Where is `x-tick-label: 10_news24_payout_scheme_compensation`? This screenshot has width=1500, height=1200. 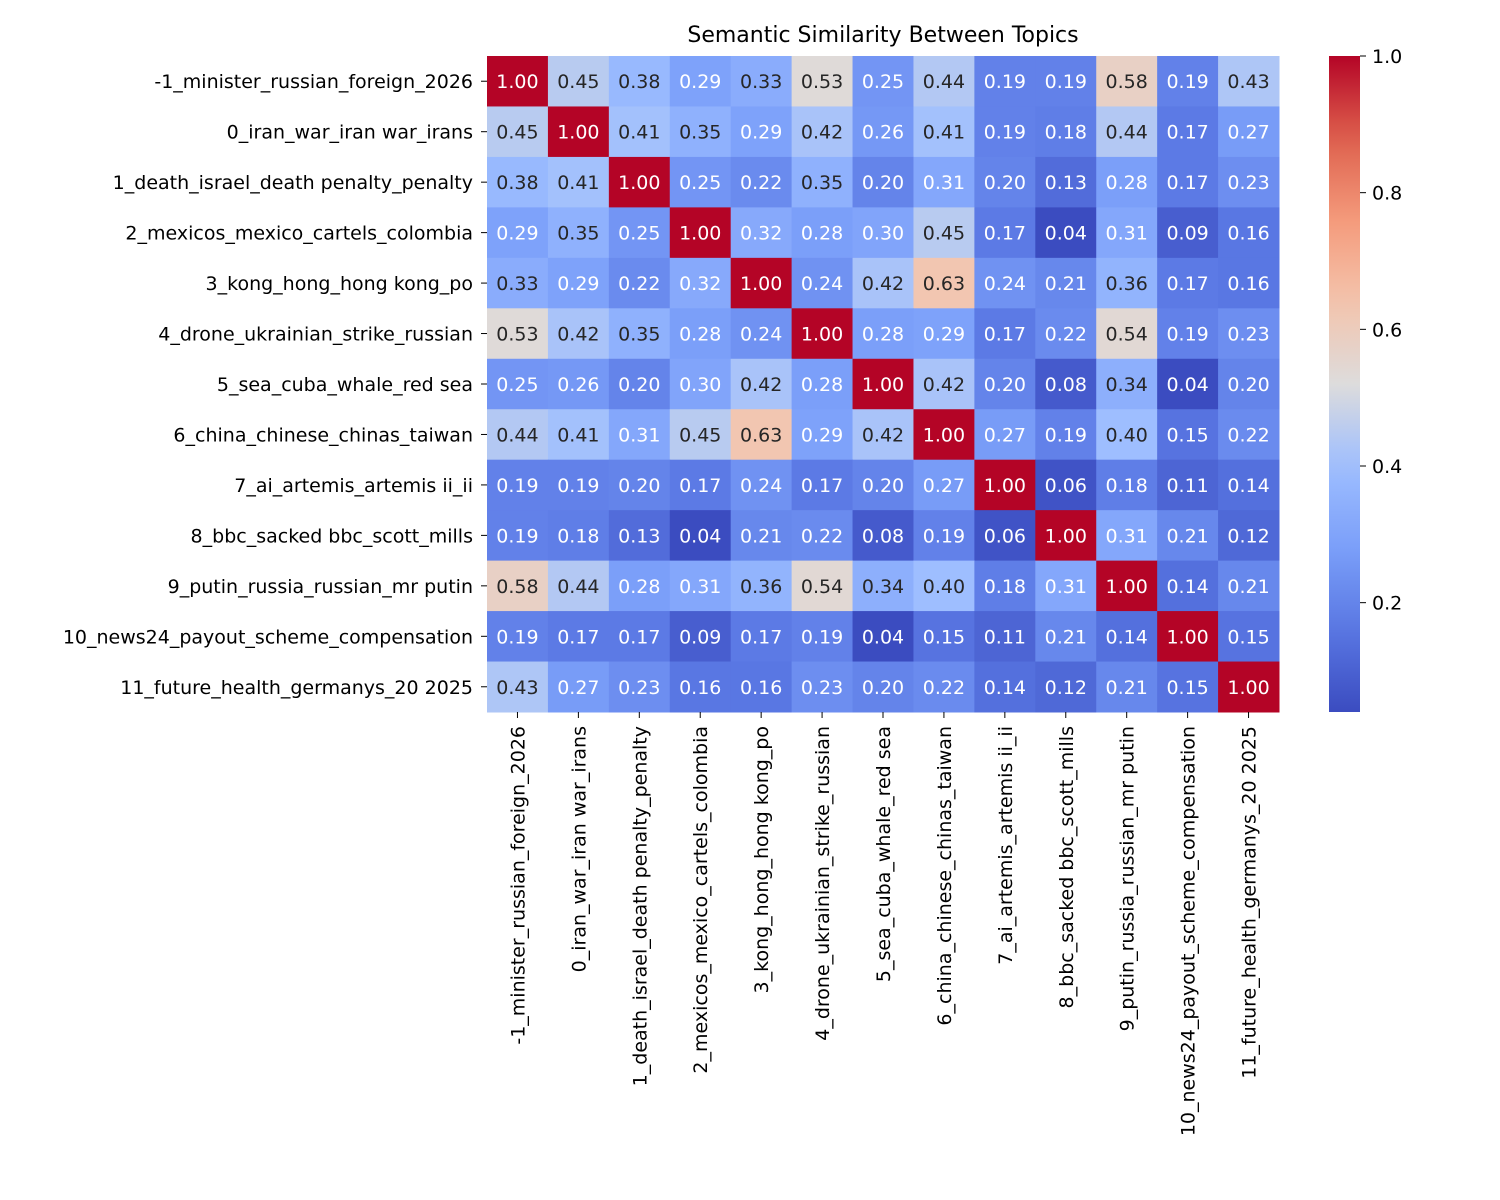
x-tick-label: 10_news24_payout_scheme_compensation is located at coordinates (1189, 931).